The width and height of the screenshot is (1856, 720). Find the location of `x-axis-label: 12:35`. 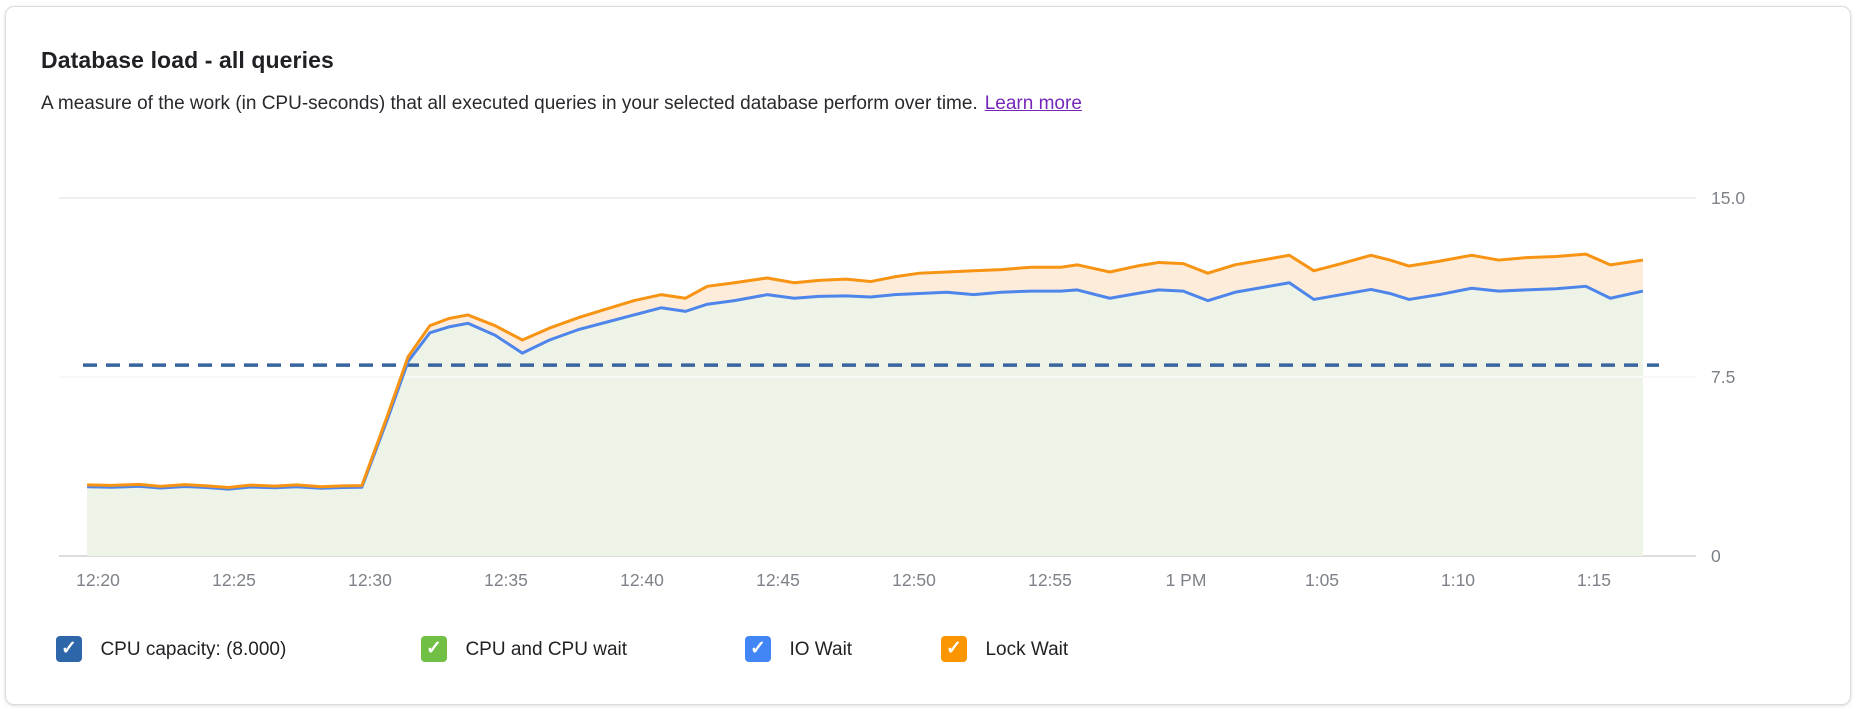

x-axis-label: 12:35 is located at coordinates (506, 580).